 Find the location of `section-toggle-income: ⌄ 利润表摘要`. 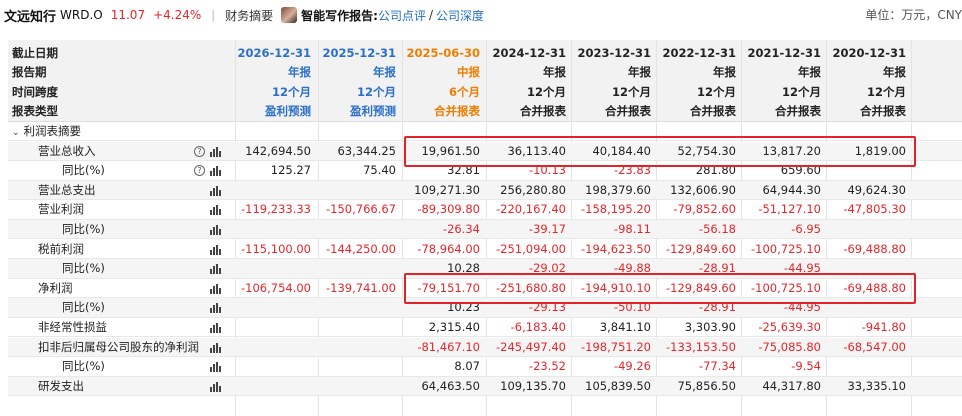

section-toggle-income: ⌄ 利润表摘要 is located at coordinates (485, 132).